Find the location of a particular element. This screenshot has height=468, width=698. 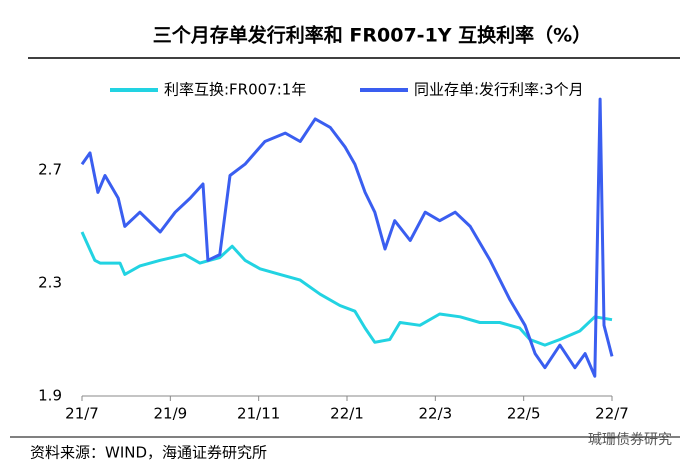

source: 资料来源：WIND，海通证券研究所 is located at coordinates (148, 453).